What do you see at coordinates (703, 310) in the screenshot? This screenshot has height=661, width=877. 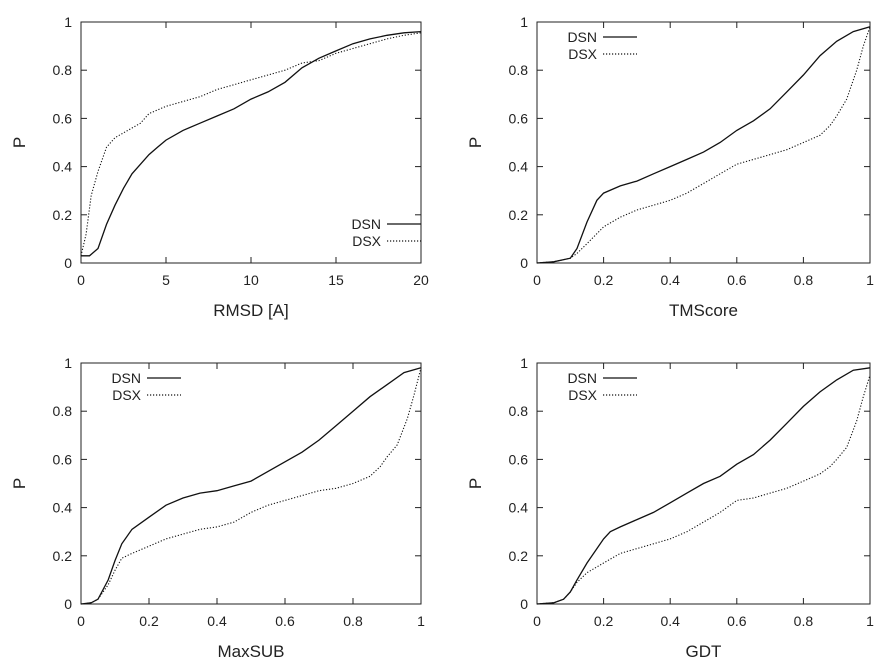 I see `x-axis-label: TMScore` at bounding box center [703, 310].